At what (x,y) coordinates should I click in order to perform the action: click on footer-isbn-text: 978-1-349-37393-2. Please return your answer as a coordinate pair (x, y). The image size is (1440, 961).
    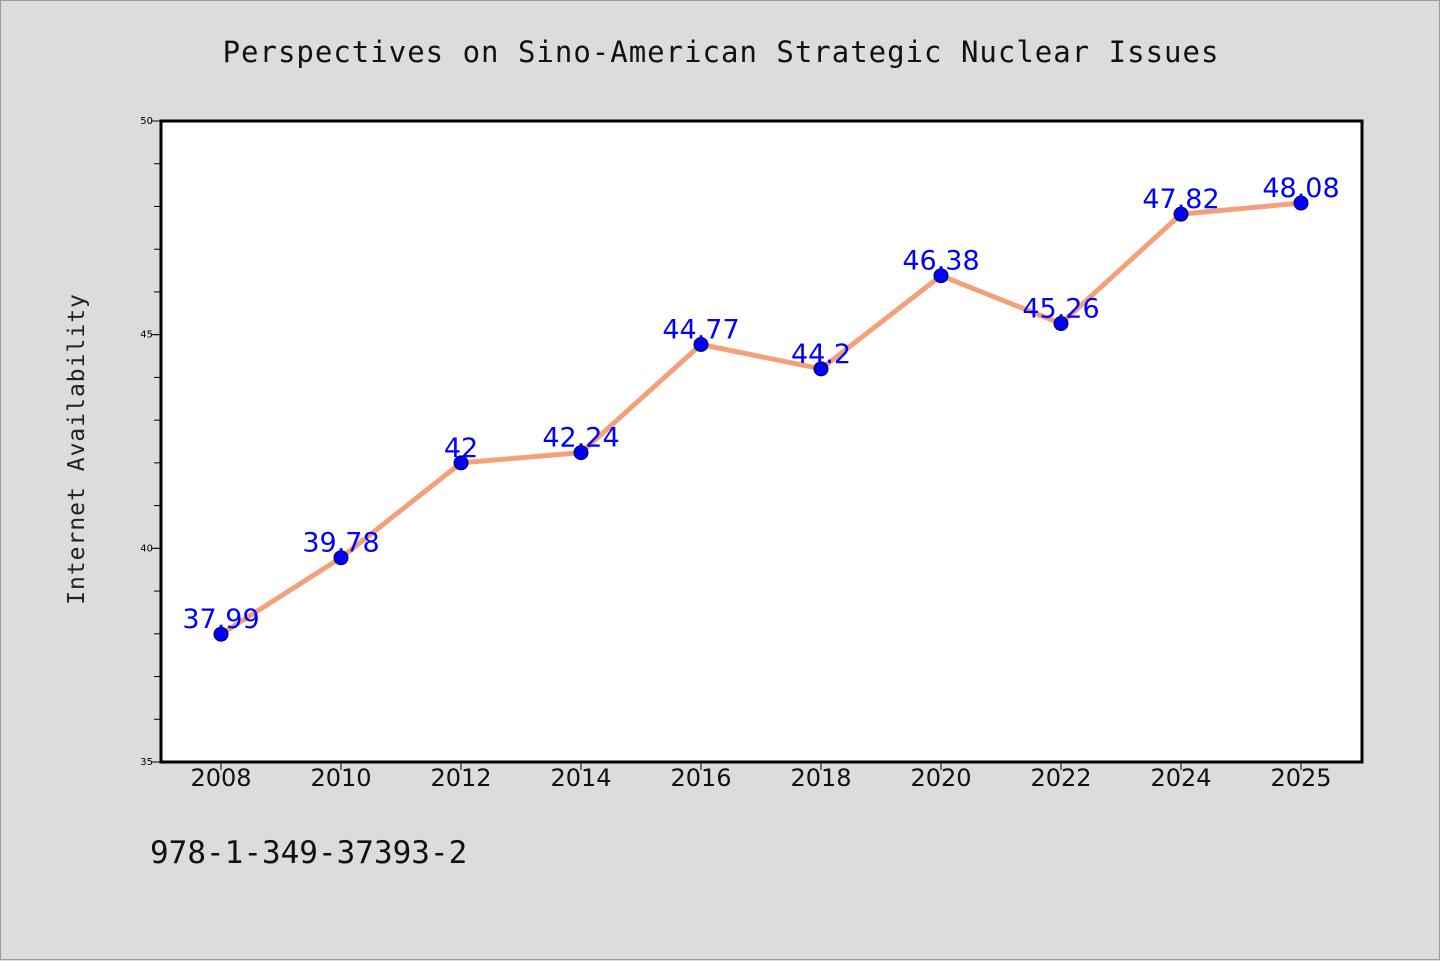
    Looking at the image, I should click on (309, 853).